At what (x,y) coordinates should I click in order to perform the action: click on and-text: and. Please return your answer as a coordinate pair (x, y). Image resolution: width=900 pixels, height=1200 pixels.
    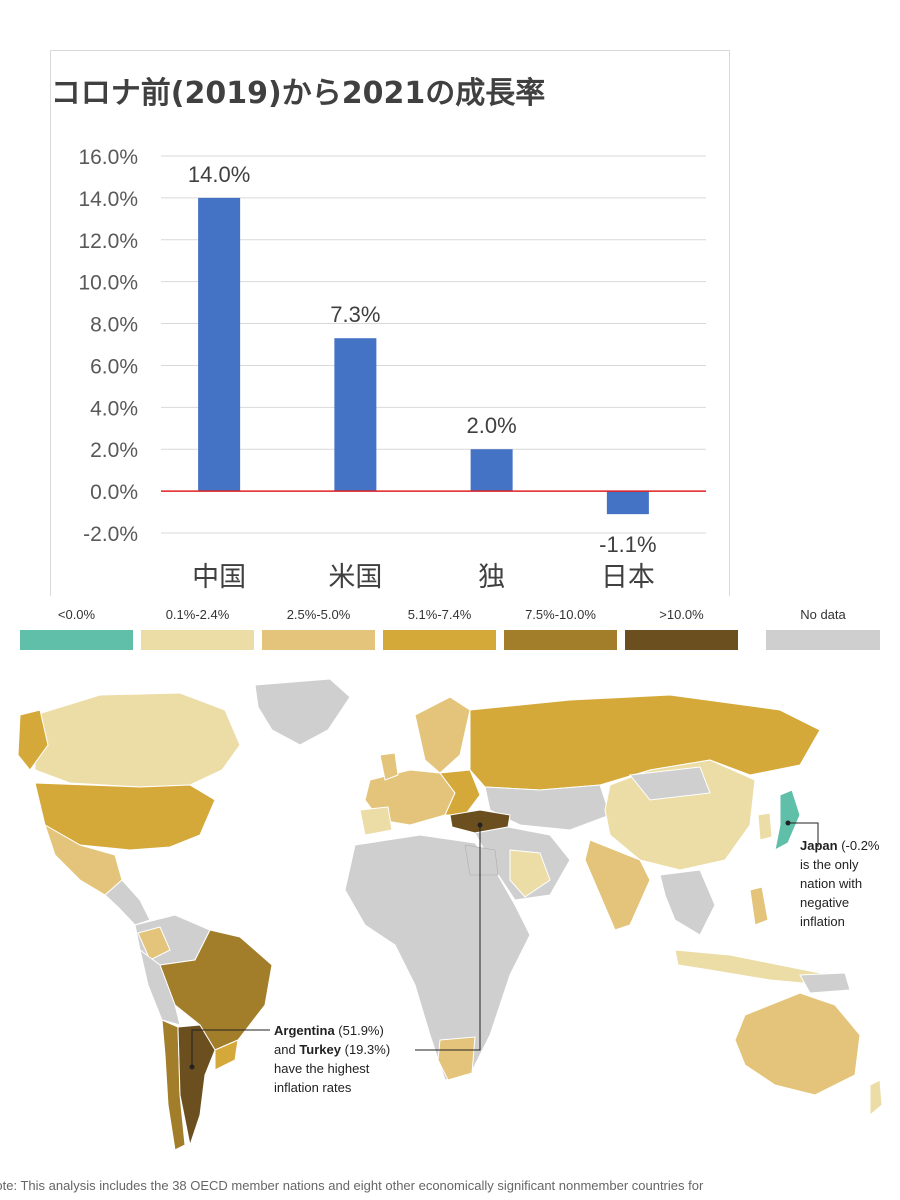
    Looking at the image, I should click on (285, 1049).